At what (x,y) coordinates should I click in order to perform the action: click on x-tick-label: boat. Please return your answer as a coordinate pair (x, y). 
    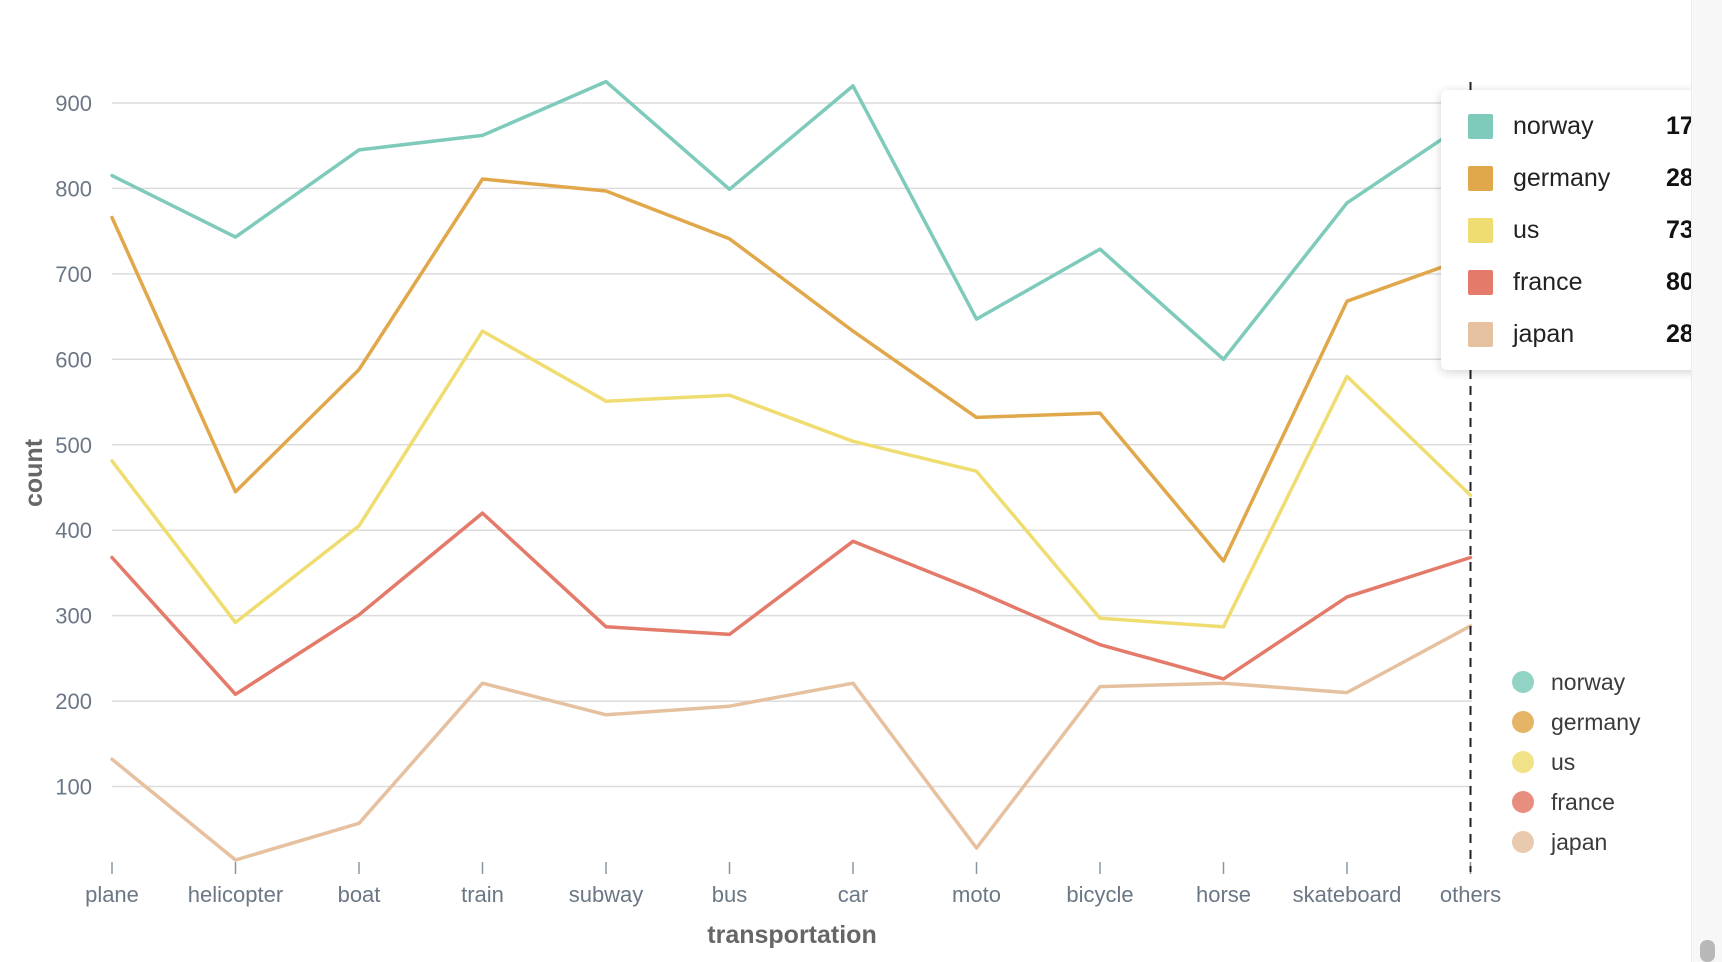
    Looking at the image, I should click on (359, 894).